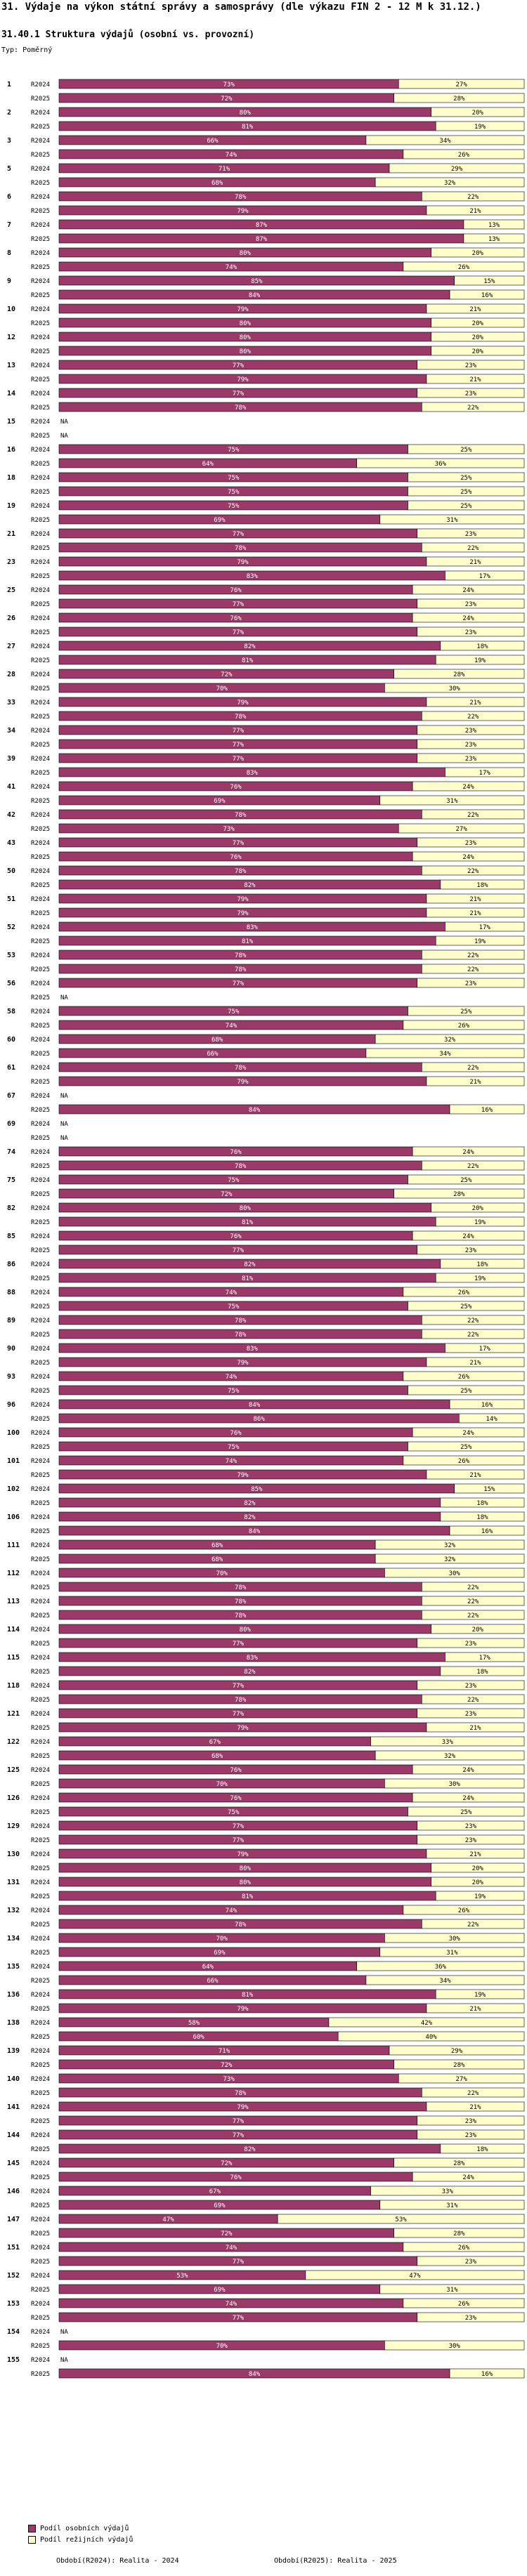 This screenshot has height=2576, width=527. I want to click on value-label-personal: 75%, so click(234, 1180).